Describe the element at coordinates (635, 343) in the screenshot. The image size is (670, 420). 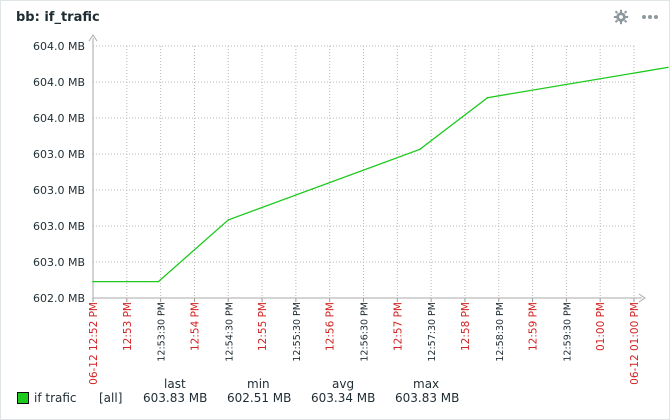
I see `x-major-tick-label: 06-12 01:00 PM` at that location.